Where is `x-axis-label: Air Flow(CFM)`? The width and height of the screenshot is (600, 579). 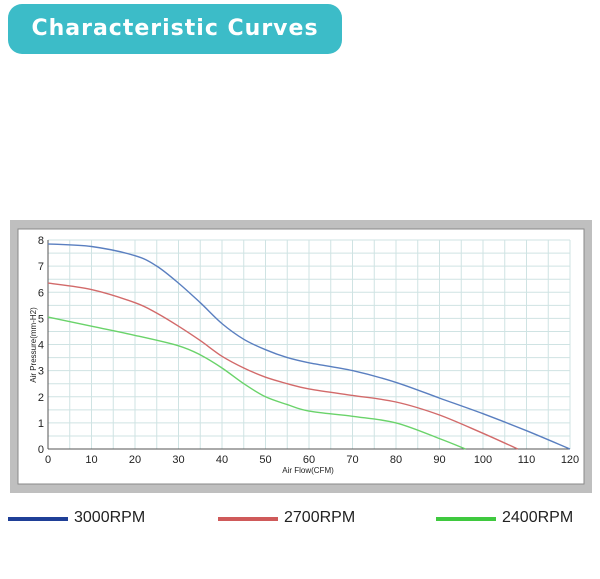
x-axis-label: Air Flow(CFM) is located at coordinates (308, 470).